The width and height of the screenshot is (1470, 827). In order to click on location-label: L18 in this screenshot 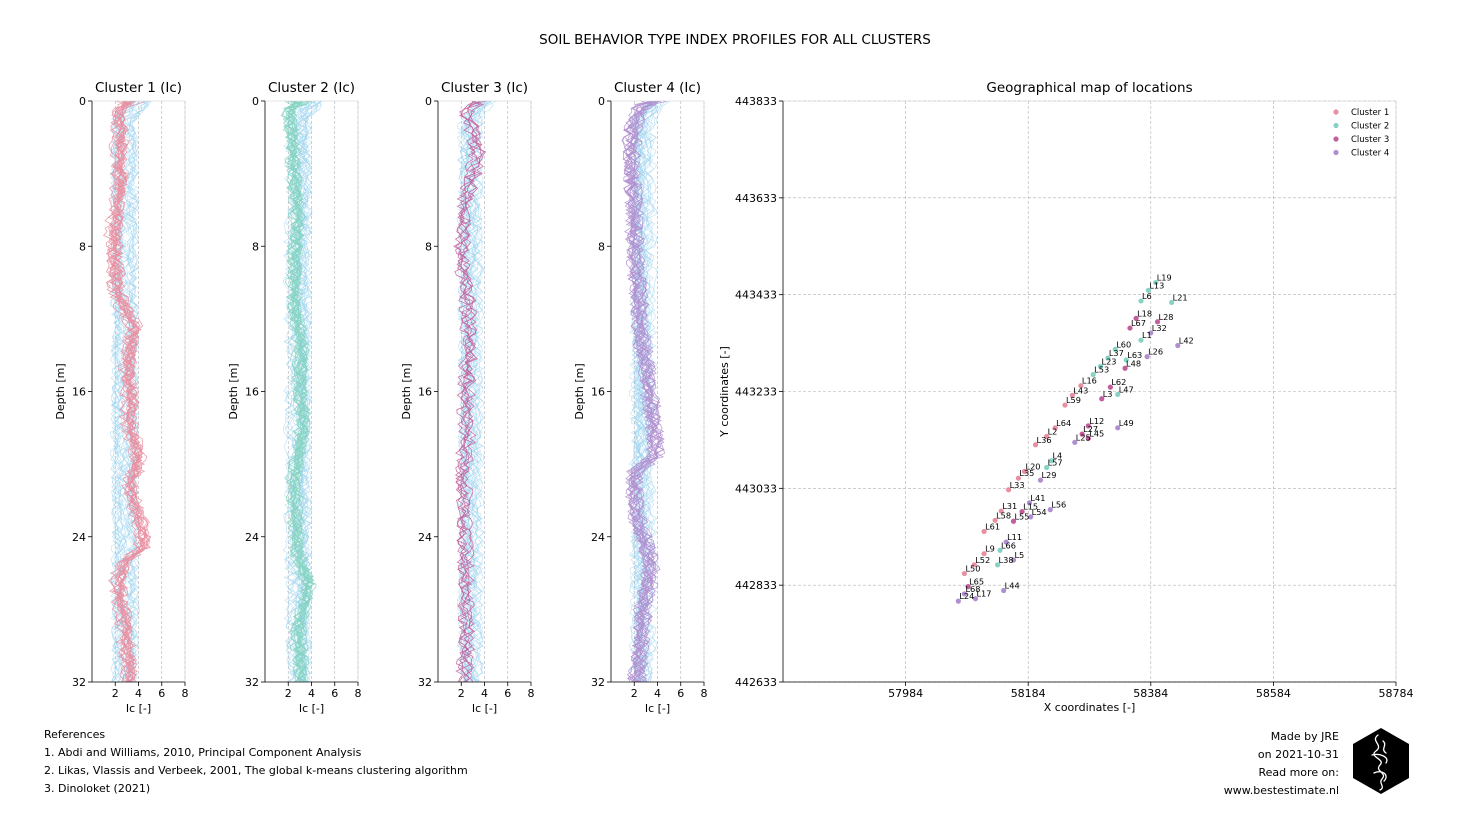, I will do `click(1144, 313)`.